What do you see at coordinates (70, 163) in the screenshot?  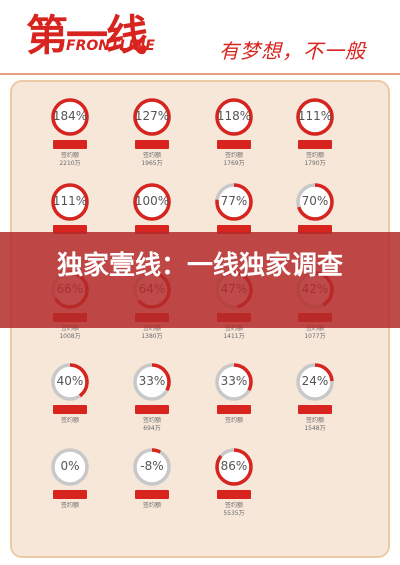 I see `sales-caption-value: 2210万` at bounding box center [70, 163].